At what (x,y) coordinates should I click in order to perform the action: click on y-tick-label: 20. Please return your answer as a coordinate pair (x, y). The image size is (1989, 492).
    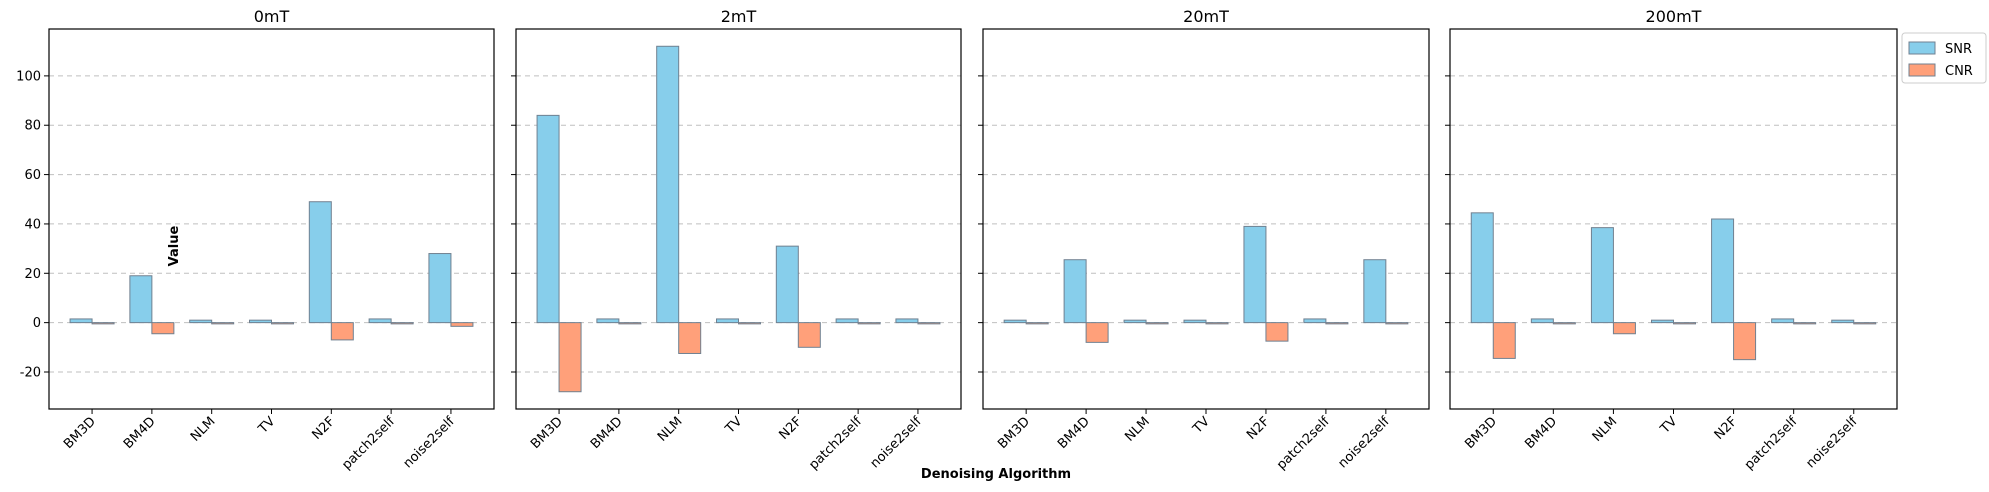
    Looking at the image, I should click on (32, 274).